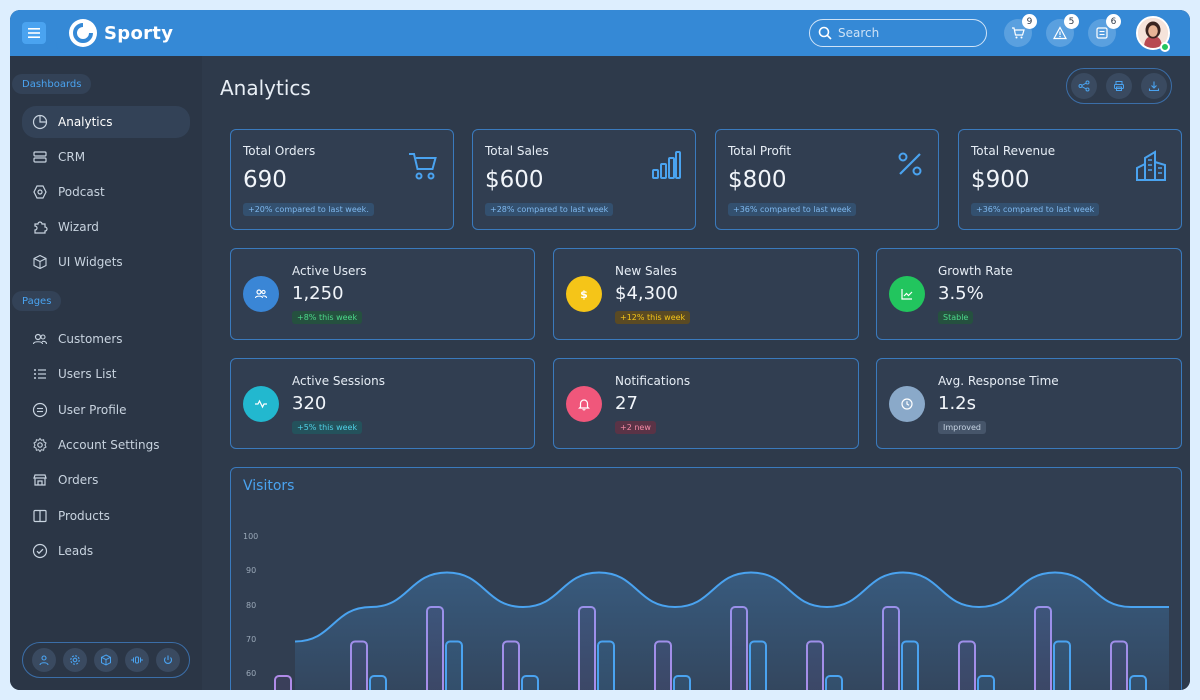 This screenshot has width=1200, height=700. What do you see at coordinates (1029, 21) in the screenshot?
I see `cart-badge: 9` at bounding box center [1029, 21].